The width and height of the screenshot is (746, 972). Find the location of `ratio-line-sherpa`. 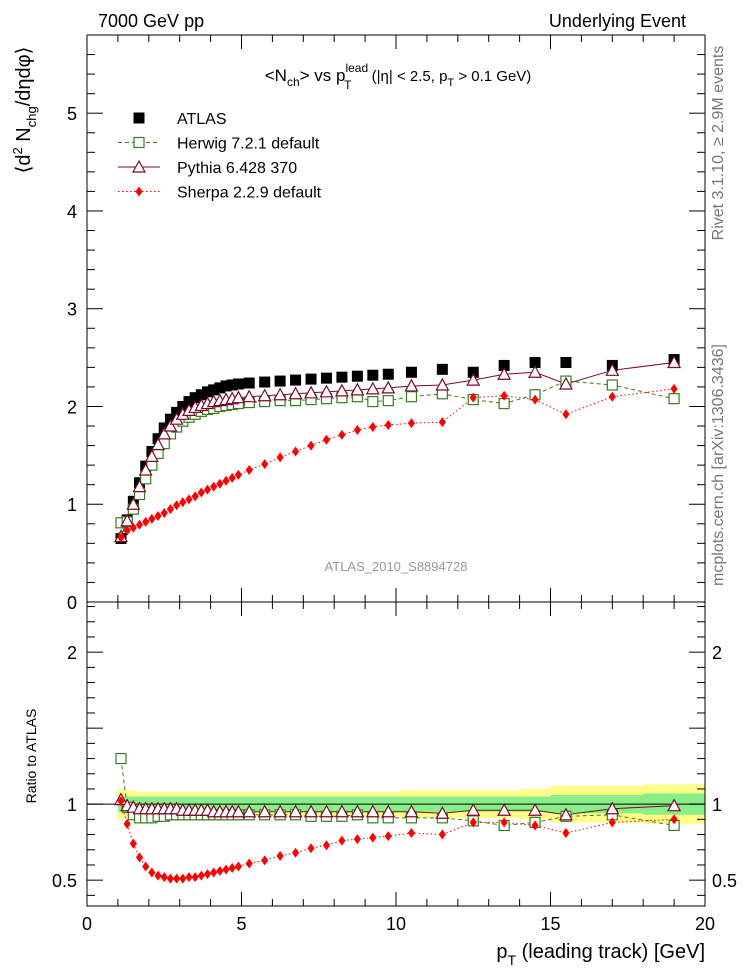

ratio-line-sherpa is located at coordinates (397, 840).